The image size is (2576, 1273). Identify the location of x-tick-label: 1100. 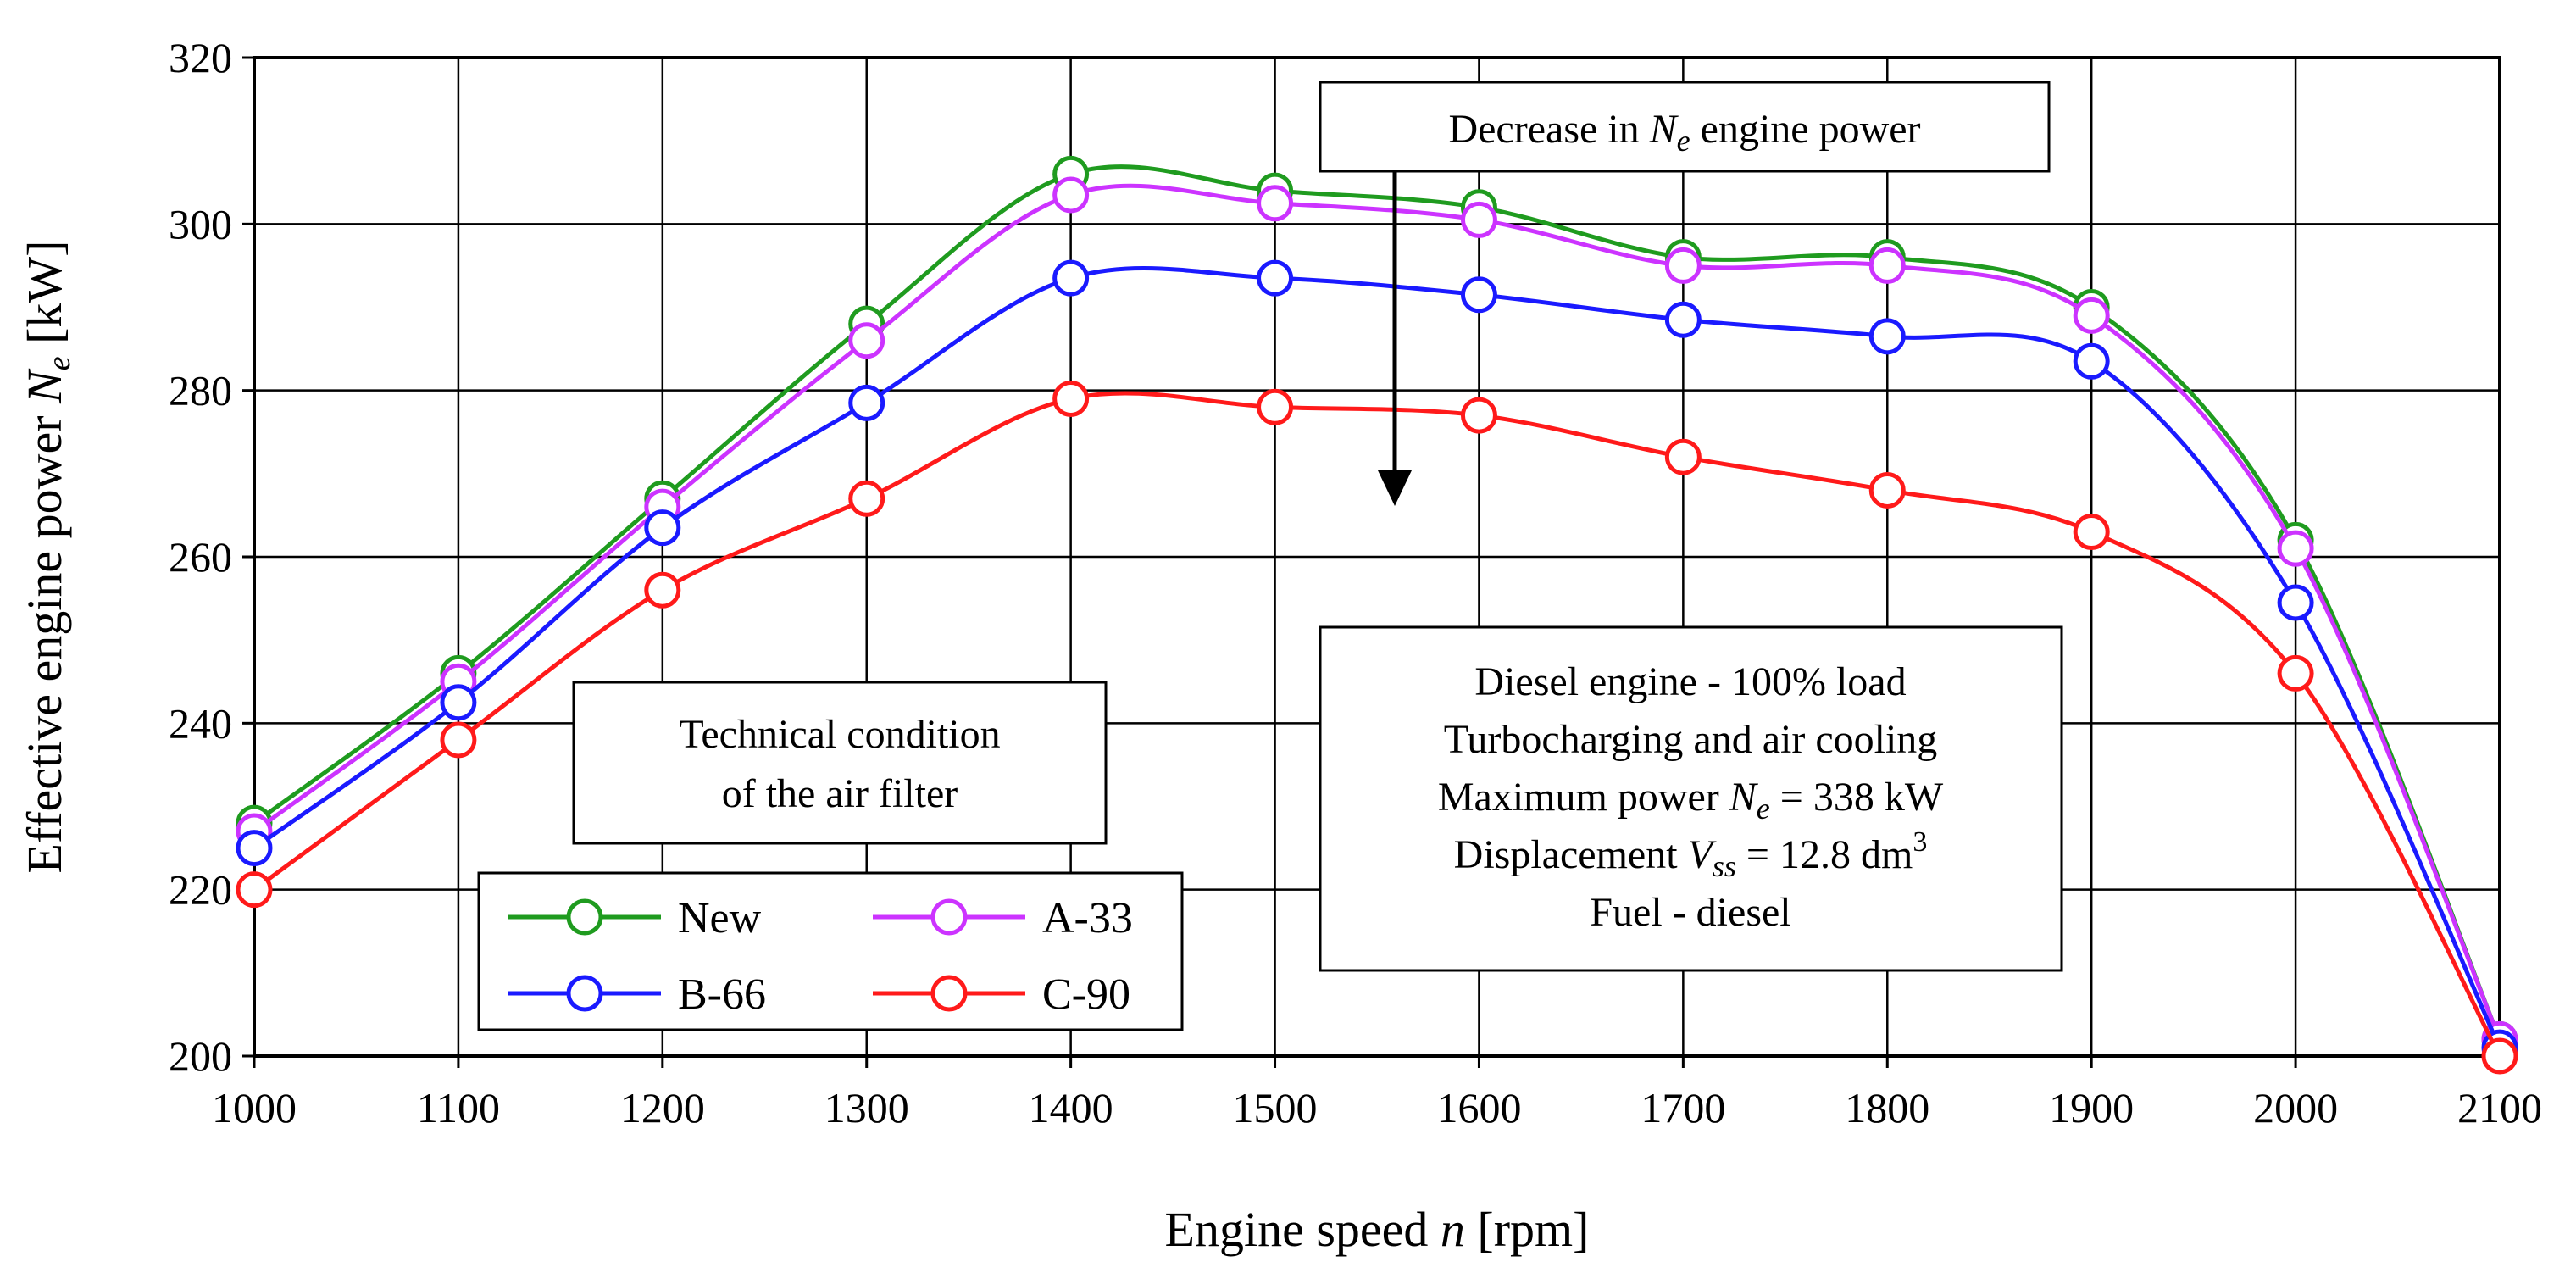
(458, 1107).